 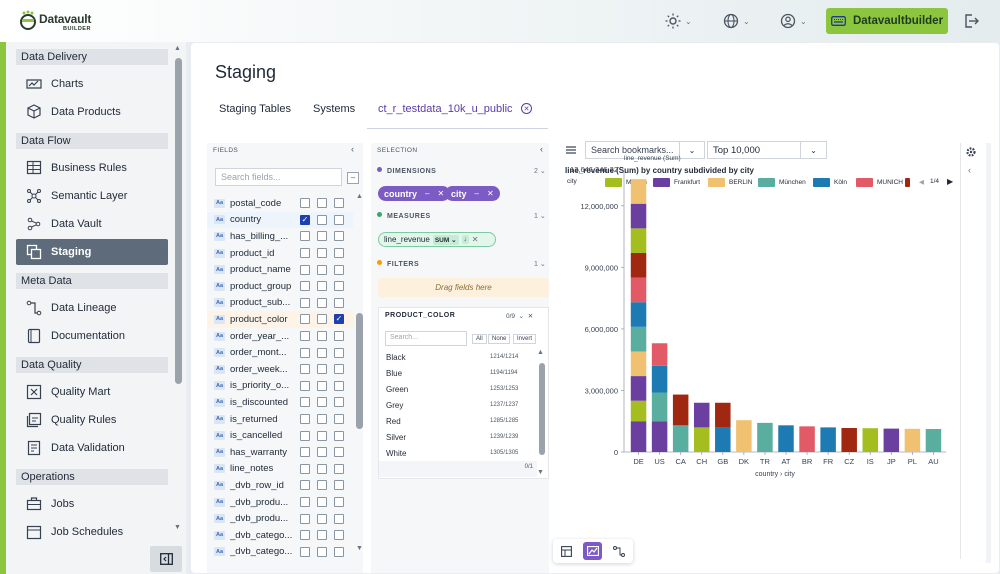 I want to click on bar-segment-br, so click(x=807, y=439).